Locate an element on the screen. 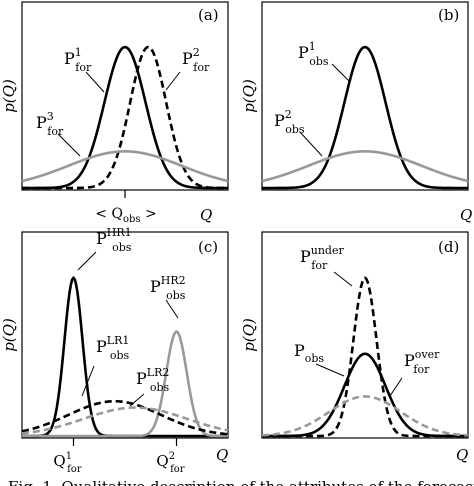 This screenshot has width=474, height=486. panel-c-label: (c) is located at coordinates (208, 247).